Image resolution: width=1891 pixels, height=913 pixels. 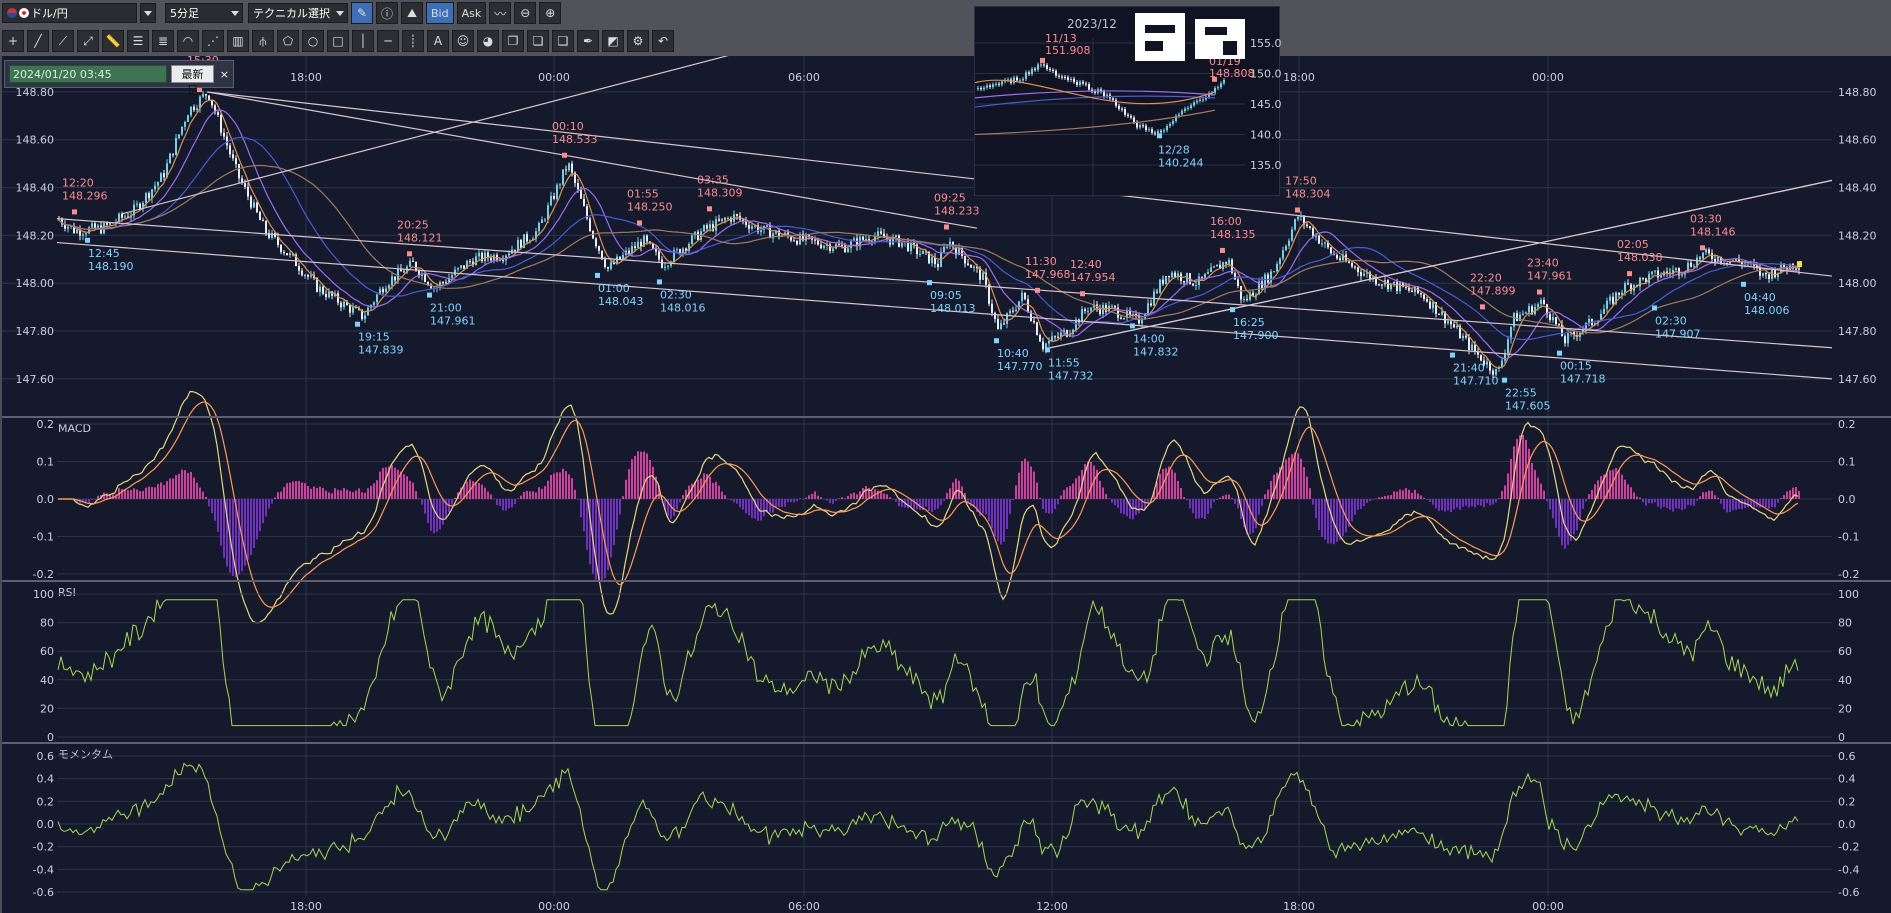 I want to click on close-icon: ×, so click(x=224, y=74).